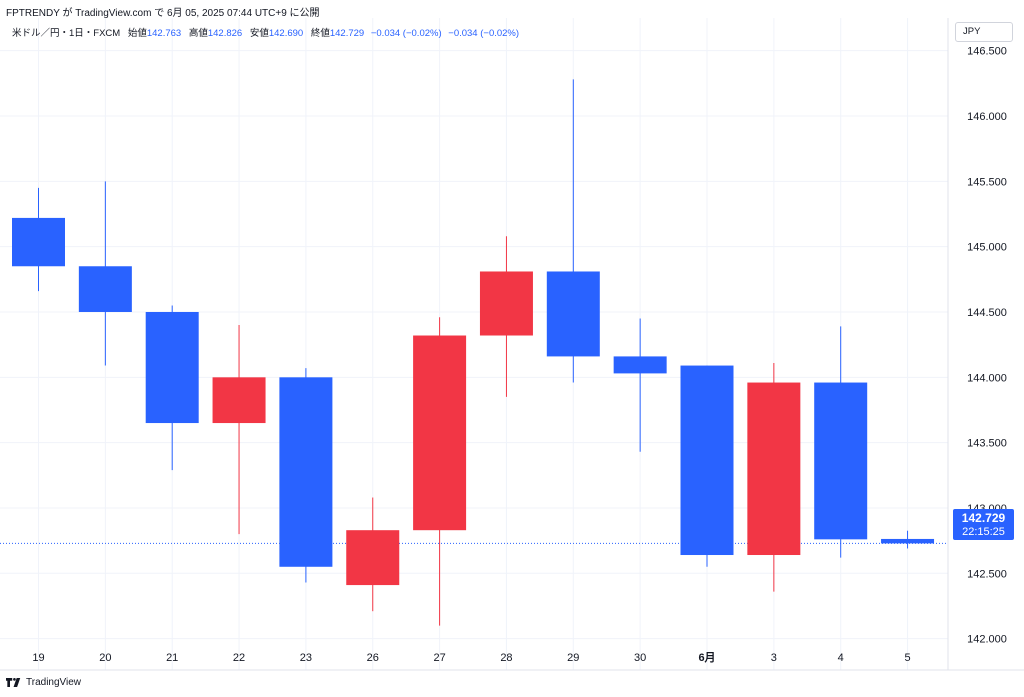  Describe the element at coordinates (105, 658) in the screenshot. I see `time-tick-label: 20` at that location.